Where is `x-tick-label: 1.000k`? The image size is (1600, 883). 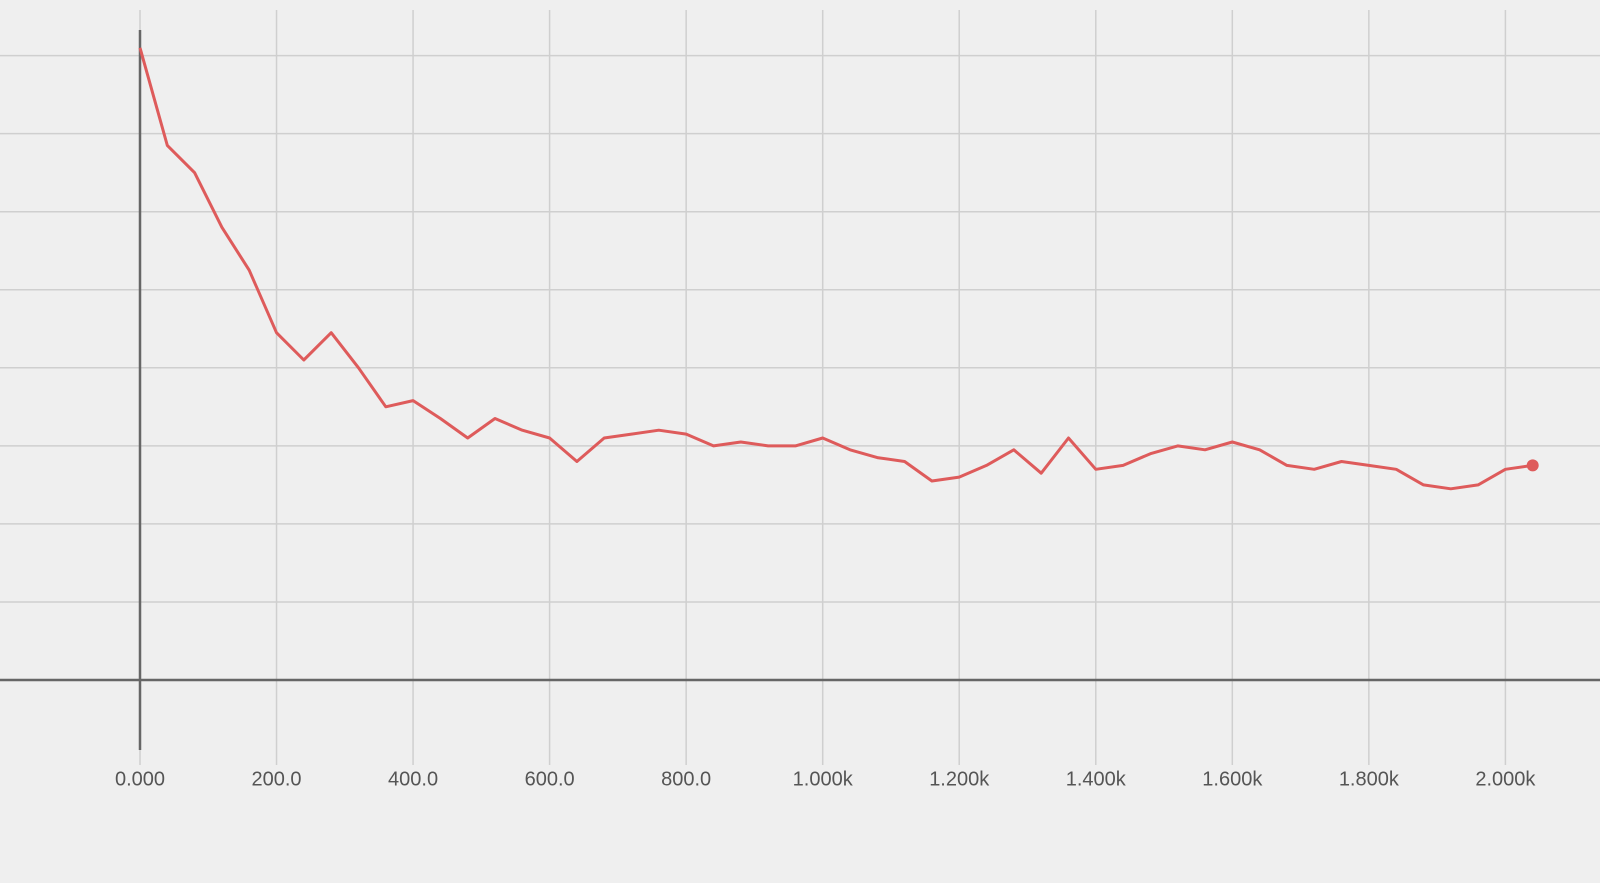
x-tick-label: 1.000k is located at coordinates (823, 779).